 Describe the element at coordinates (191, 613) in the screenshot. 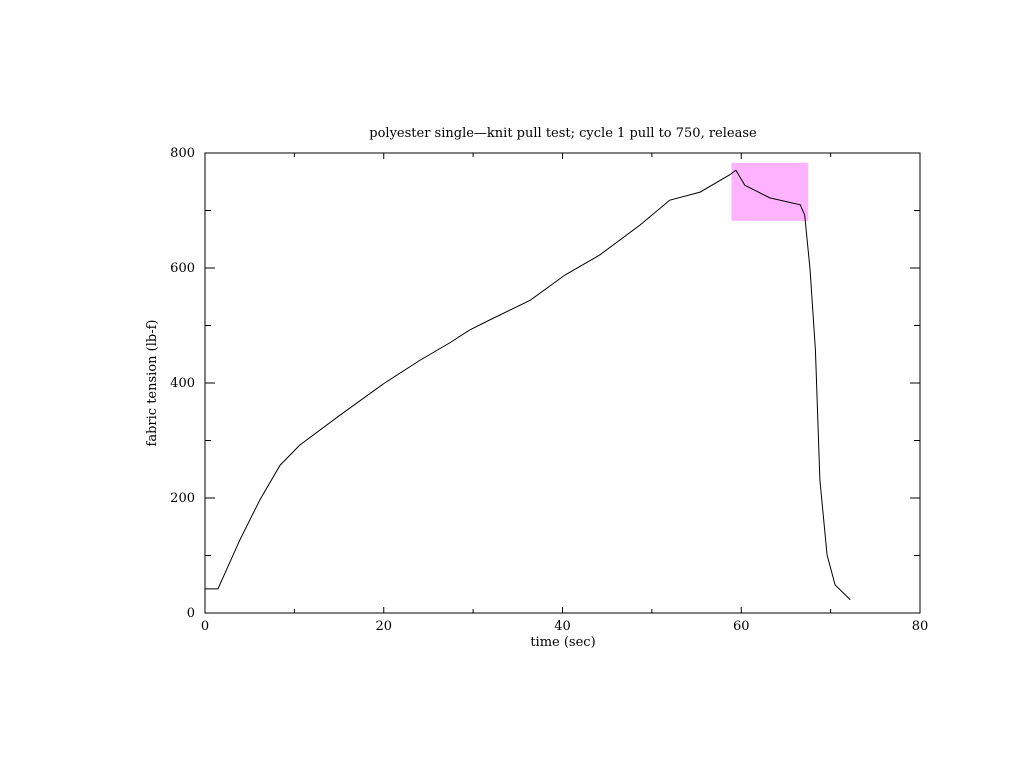

I see `y-tick-label: 0` at that location.